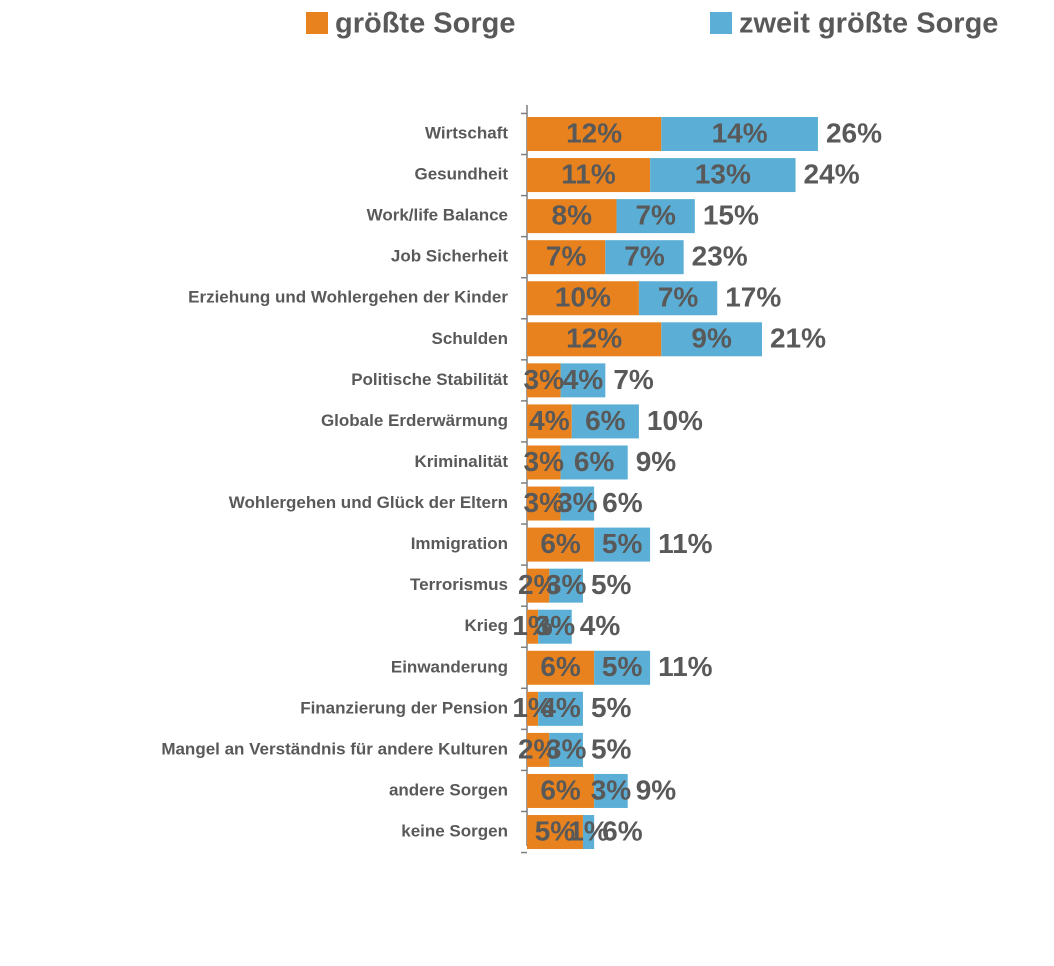 This screenshot has height=966, width=1054. Describe the element at coordinates (449, 256) in the screenshot. I see `category-label: Job Sicherheit` at that location.